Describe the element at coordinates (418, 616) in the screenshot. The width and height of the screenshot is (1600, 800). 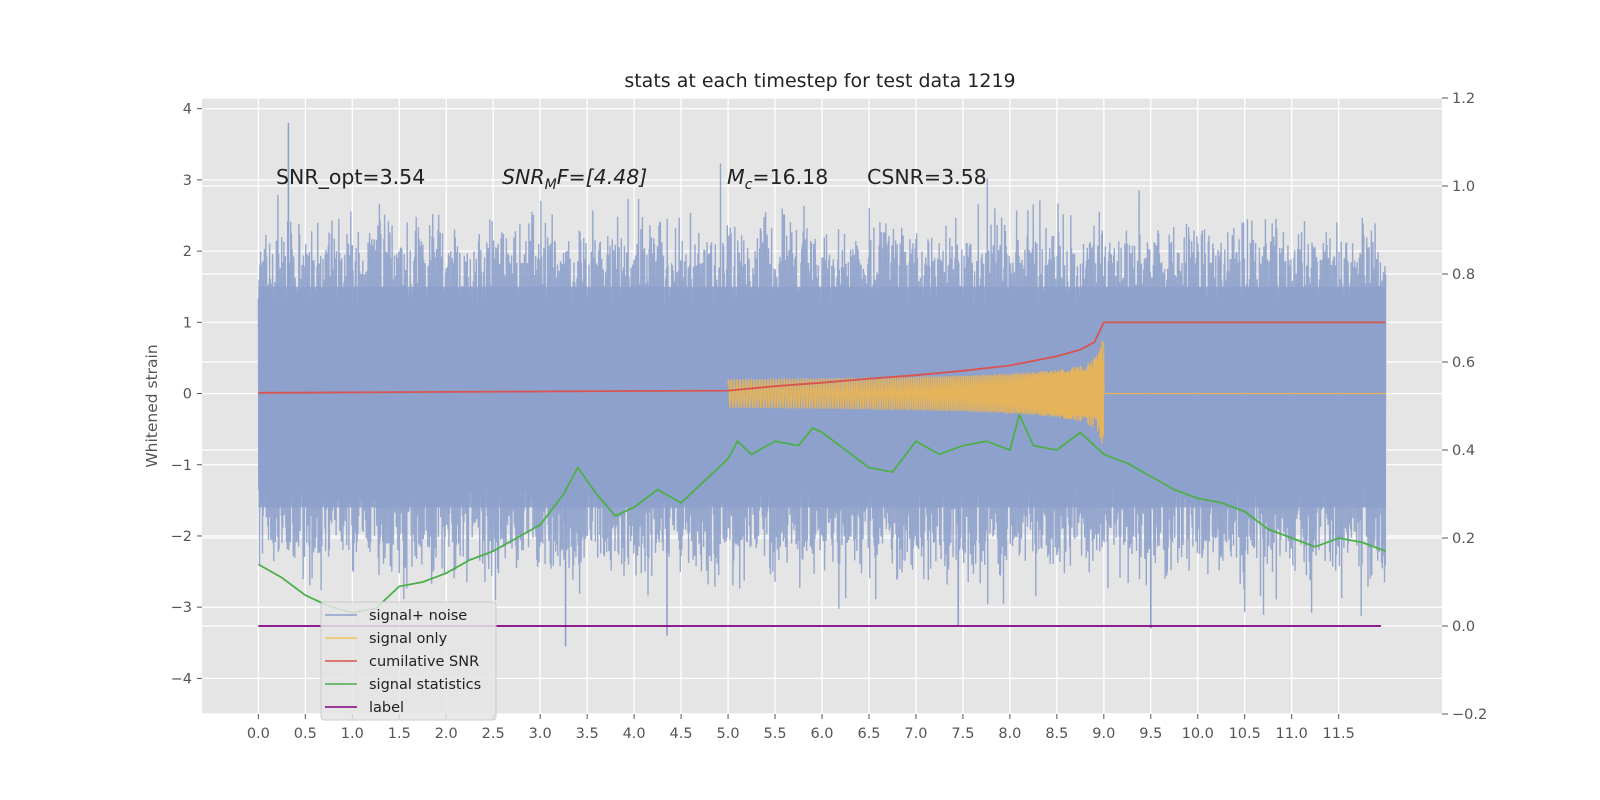
I see `legend-label: signal+ noise` at that location.